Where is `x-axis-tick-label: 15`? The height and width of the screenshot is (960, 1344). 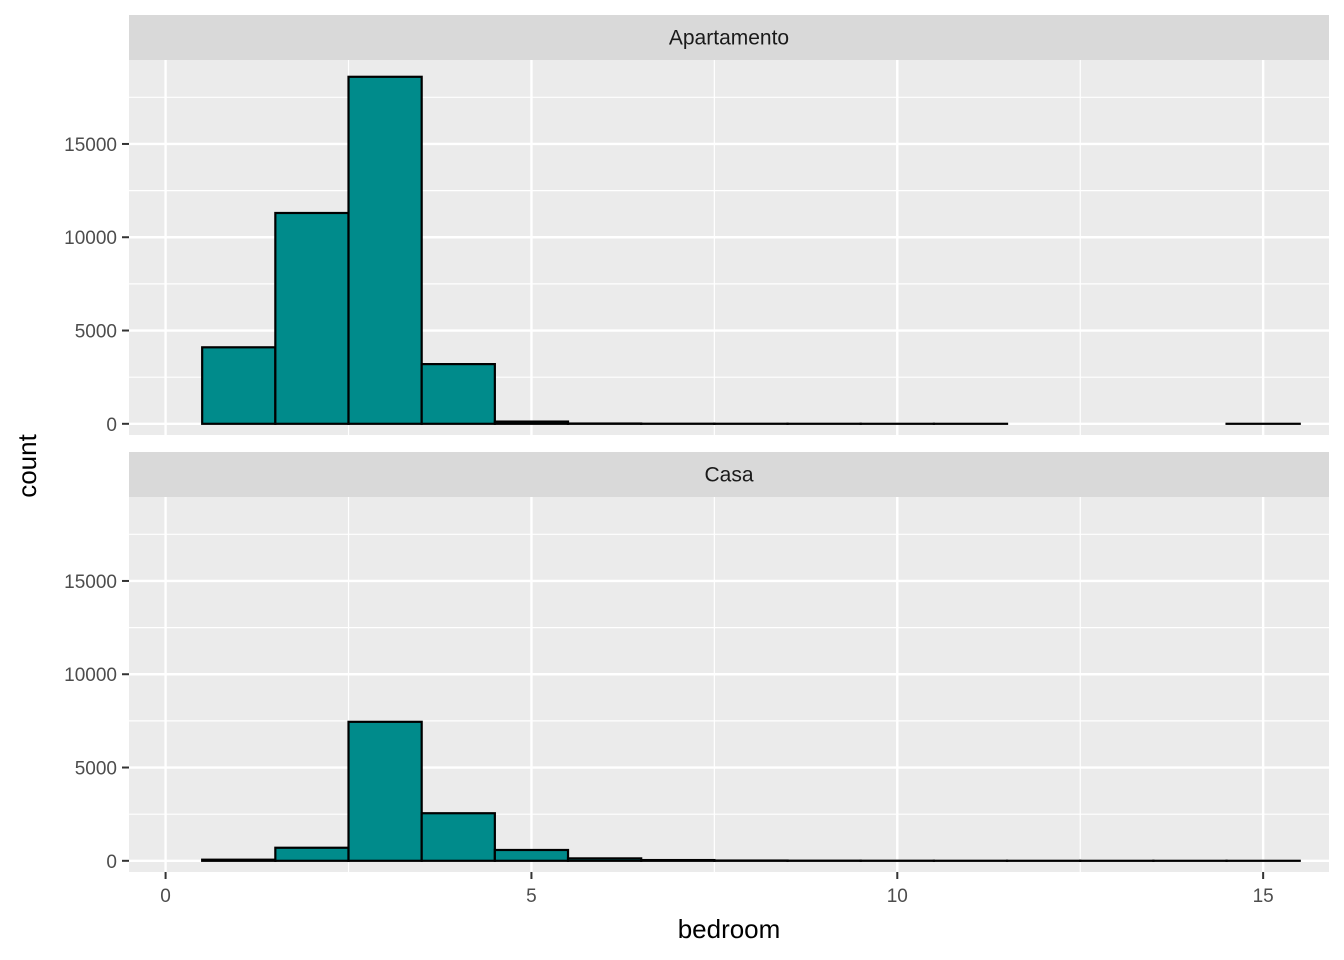
x-axis-tick-label: 15 is located at coordinates (1263, 896).